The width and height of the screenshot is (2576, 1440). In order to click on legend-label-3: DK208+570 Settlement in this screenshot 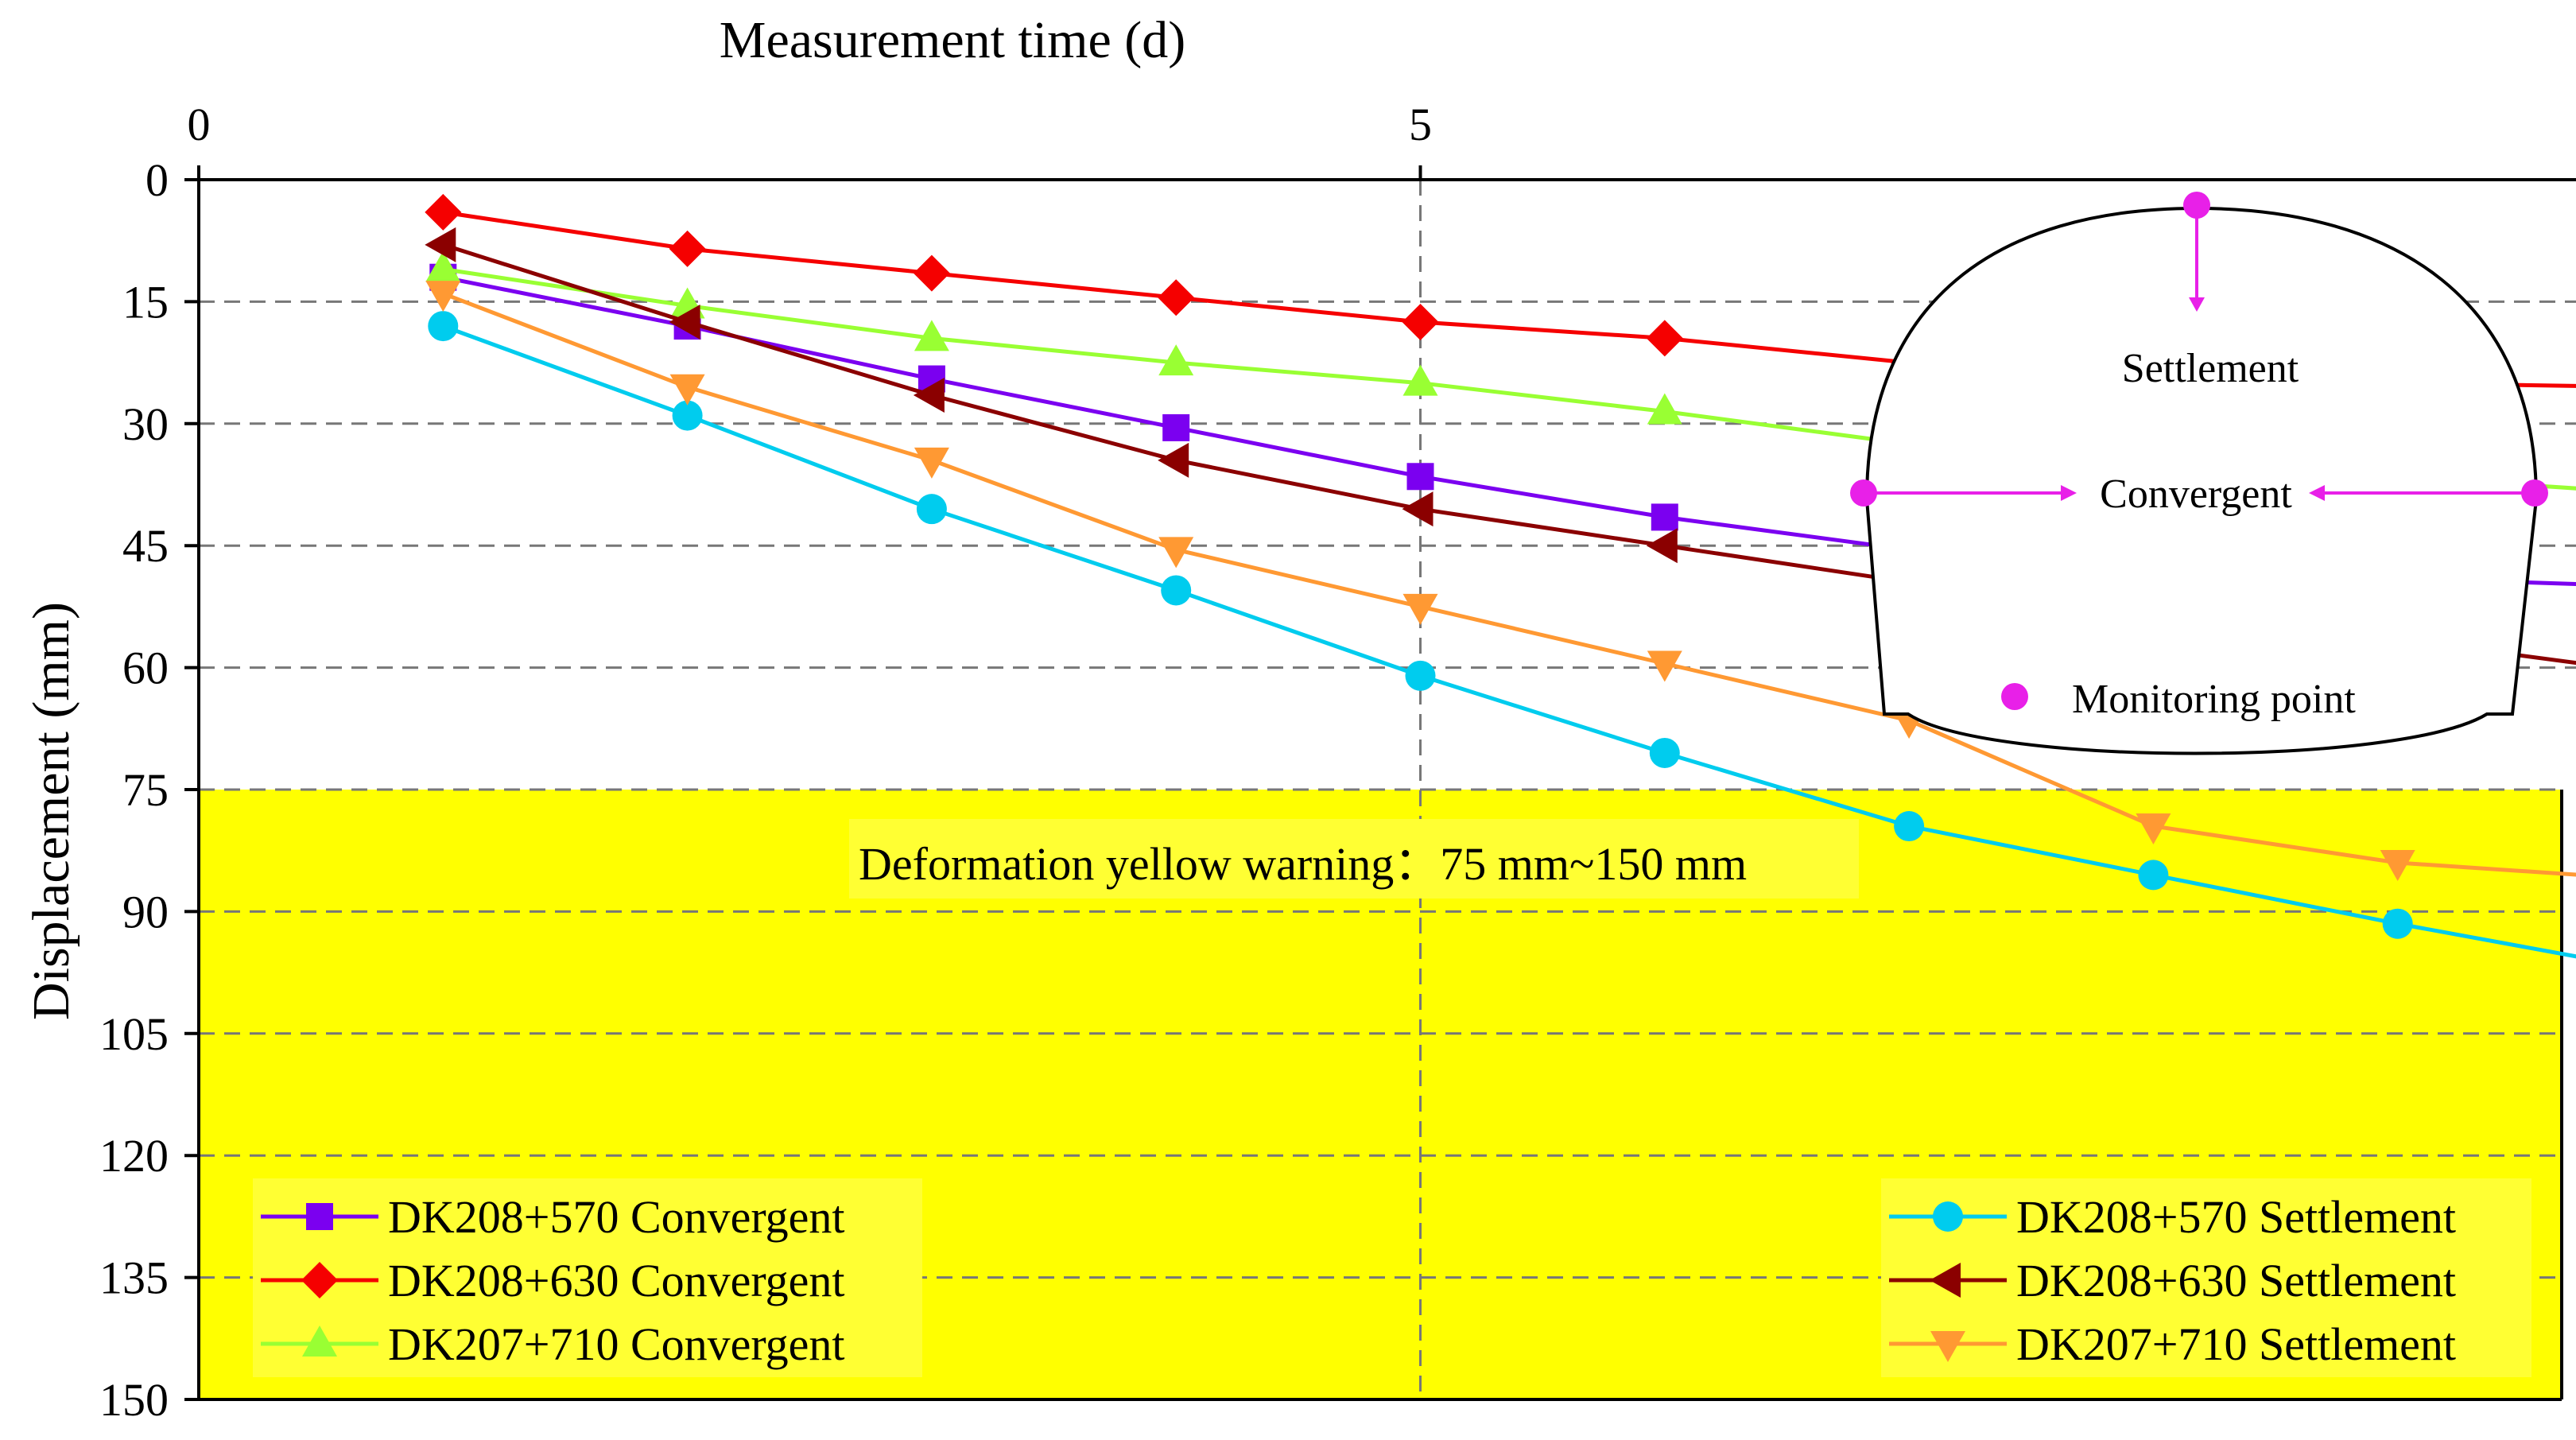, I will do `click(2236, 1217)`.